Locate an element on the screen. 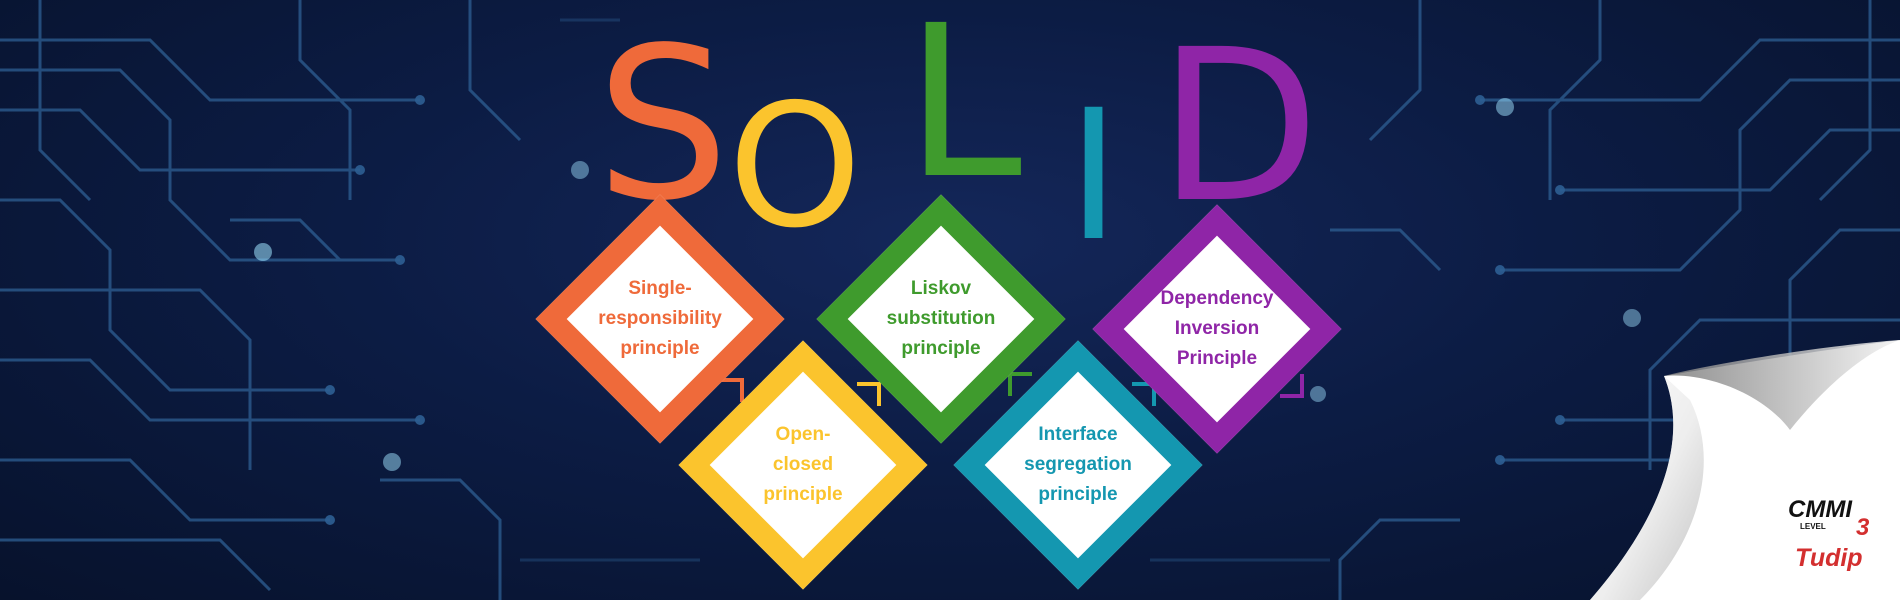 The width and height of the screenshot is (1900, 600). principle-label-line: Interface is located at coordinates (1078, 434).